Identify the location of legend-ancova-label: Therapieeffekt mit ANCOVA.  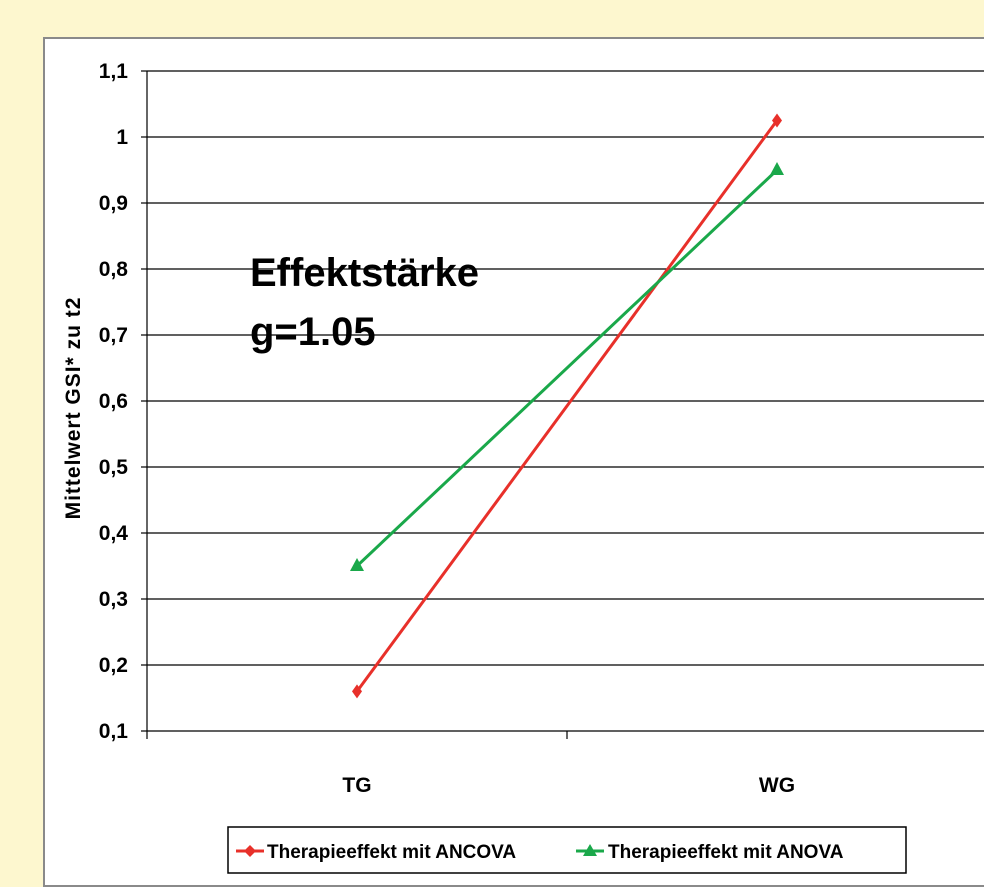
(391, 852).